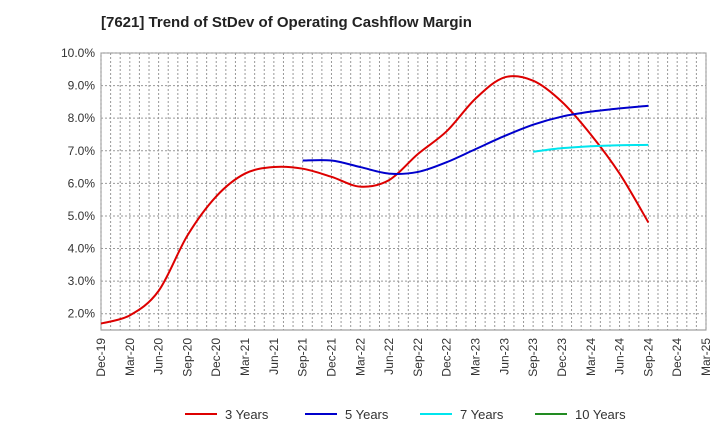  I want to click on x-tick-label: Dec-19, so click(101, 357).